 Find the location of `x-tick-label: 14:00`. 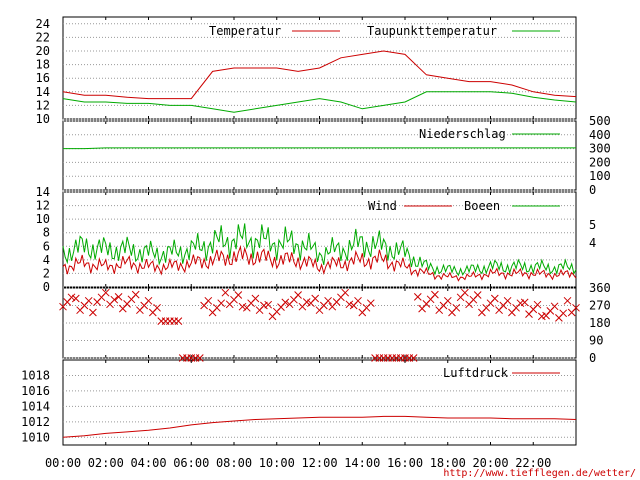

x-tick-label: 14:00 is located at coordinates (362, 463).